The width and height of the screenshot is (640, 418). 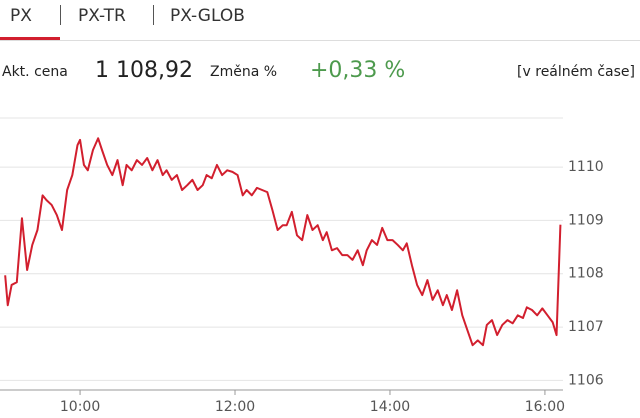 What do you see at coordinates (235, 407) in the screenshot?
I see `x-tick-label: 12:00` at bounding box center [235, 407].